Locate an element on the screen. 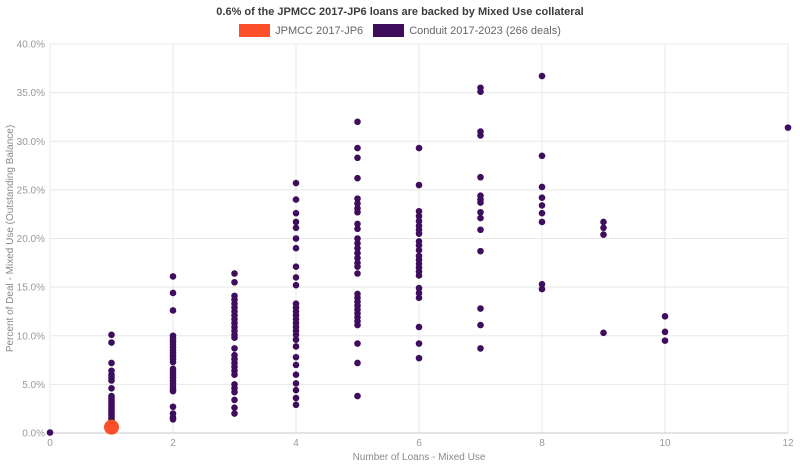 The width and height of the screenshot is (800, 472). data-point-jpmcc is located at coordinates (111, 427).